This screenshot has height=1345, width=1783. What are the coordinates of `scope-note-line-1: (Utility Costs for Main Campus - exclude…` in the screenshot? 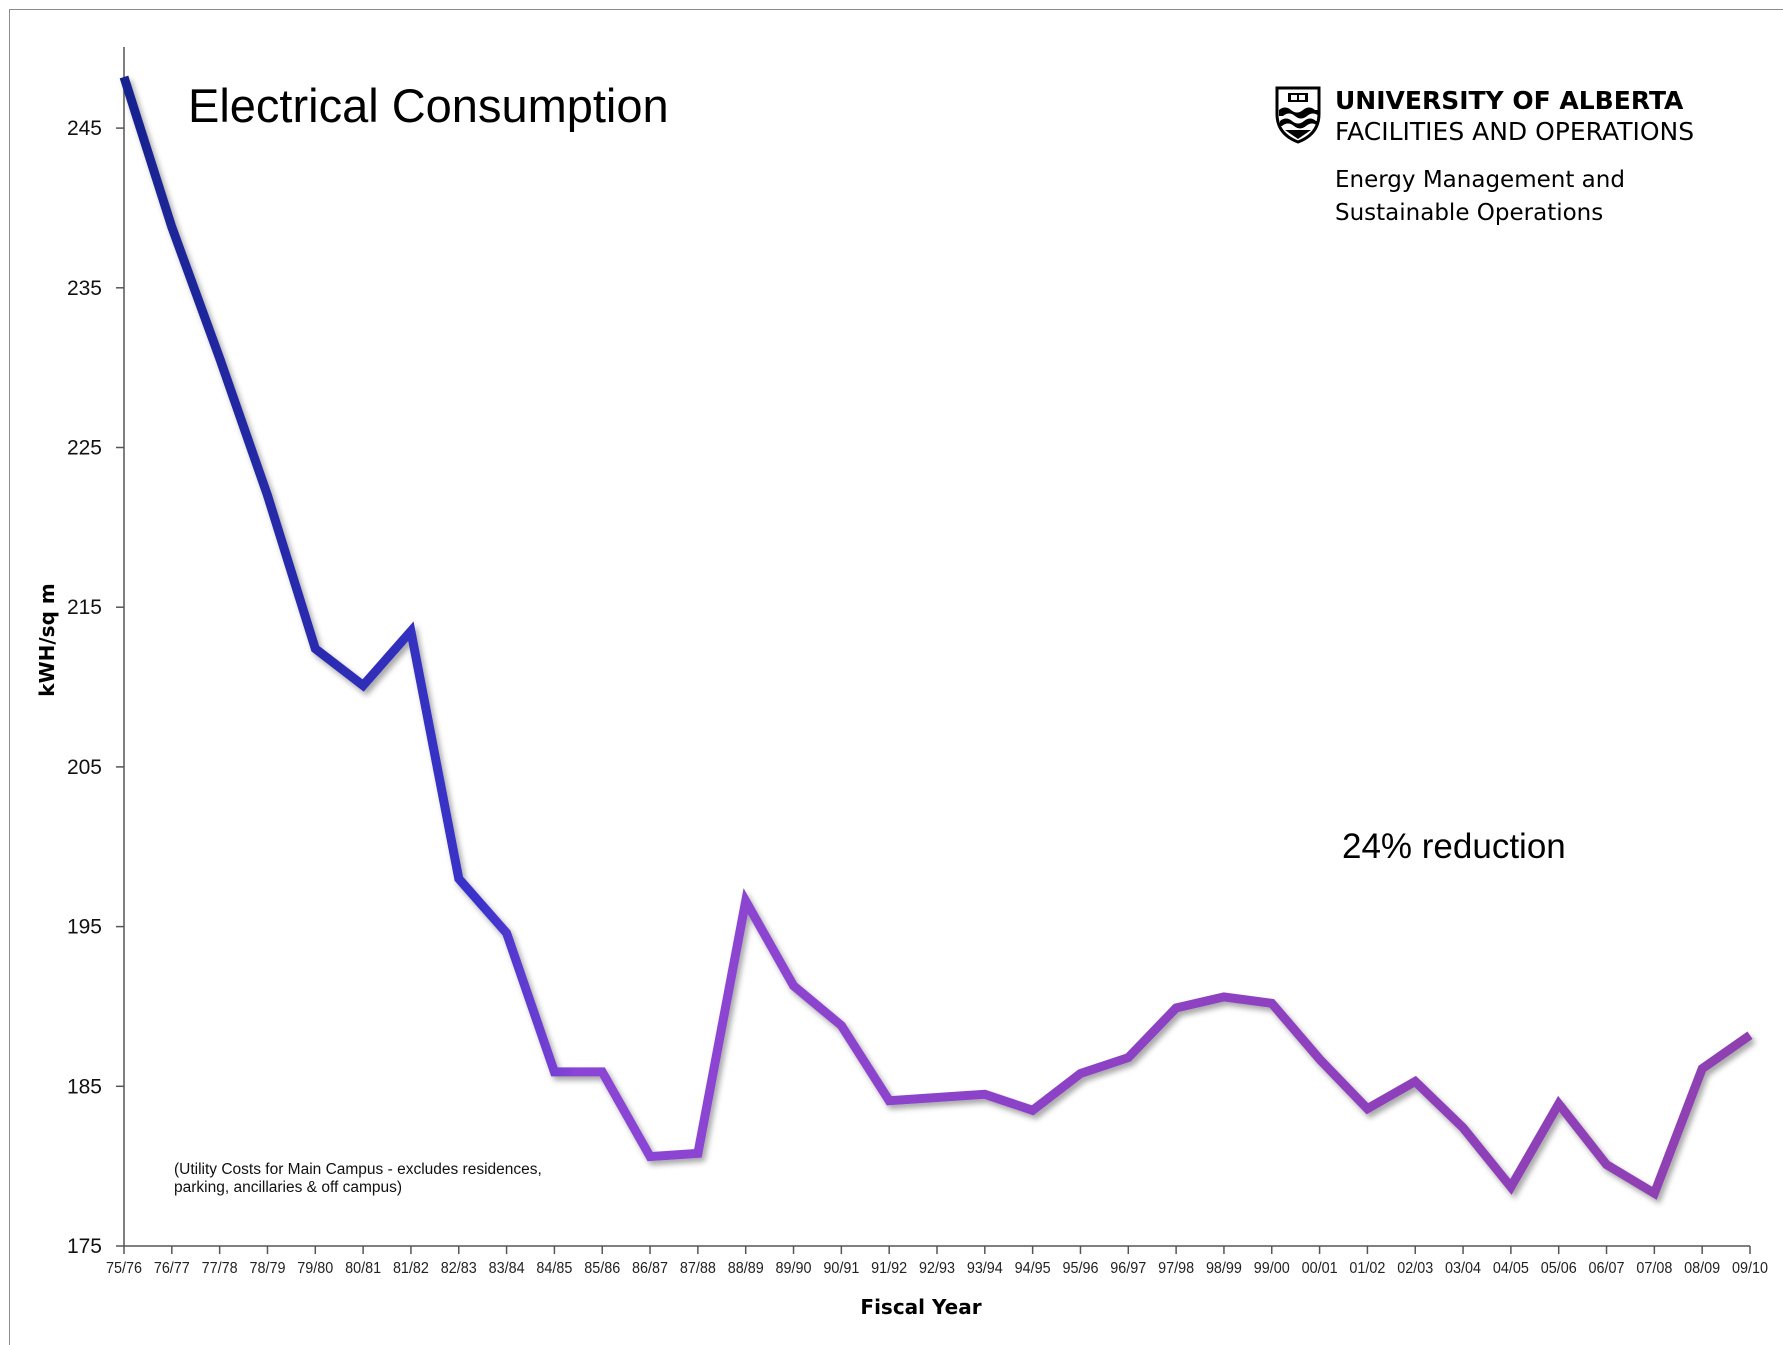 It's located at (358, 1169).